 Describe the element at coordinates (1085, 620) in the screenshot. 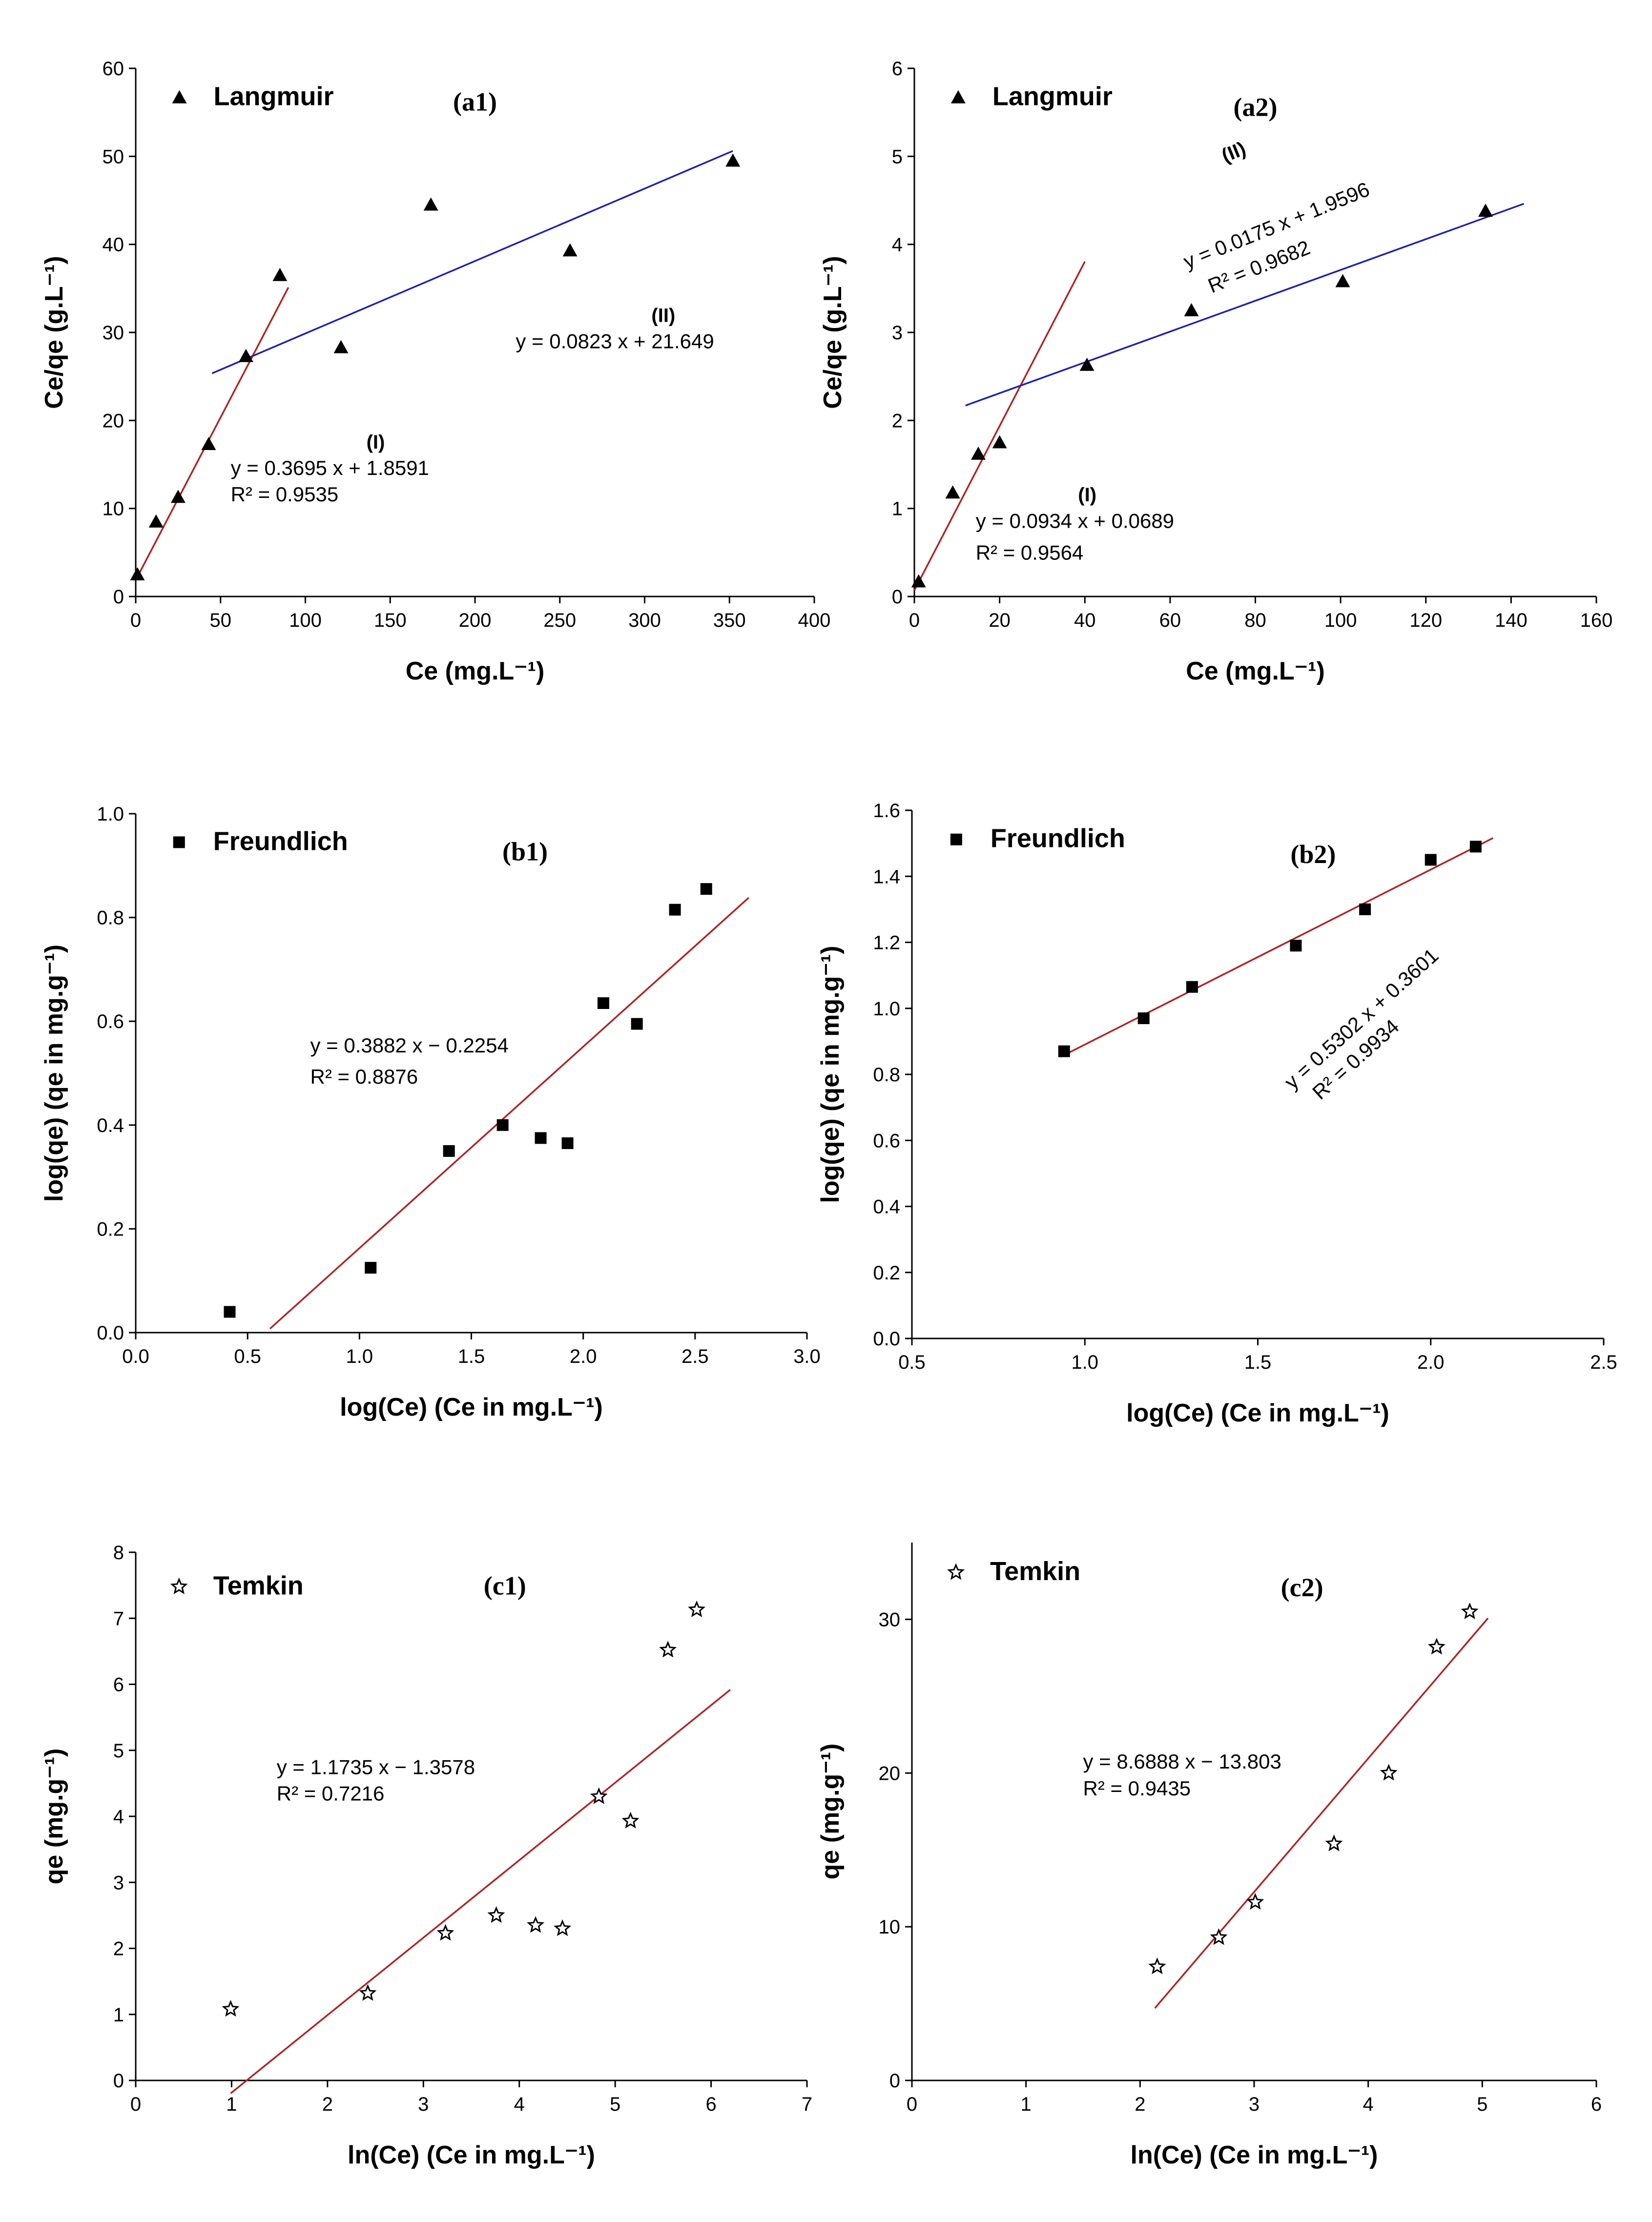

I see `x-tick-label: 40` at that location.